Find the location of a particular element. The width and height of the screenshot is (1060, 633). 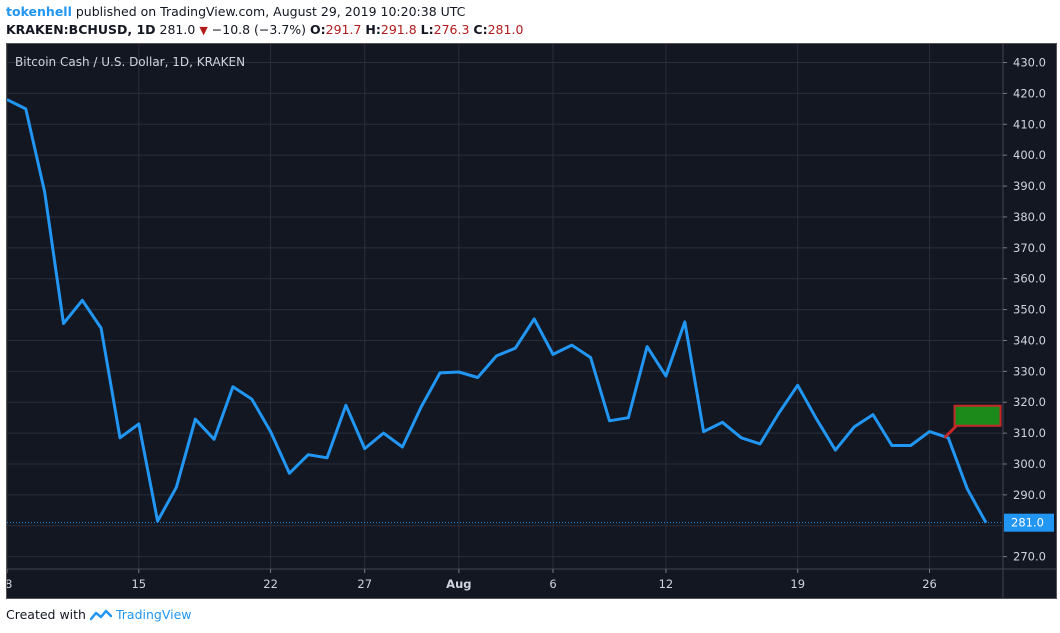

symbol-name: KRAKEN:BCHUSD, 1D is located at coordinates (81, 29).